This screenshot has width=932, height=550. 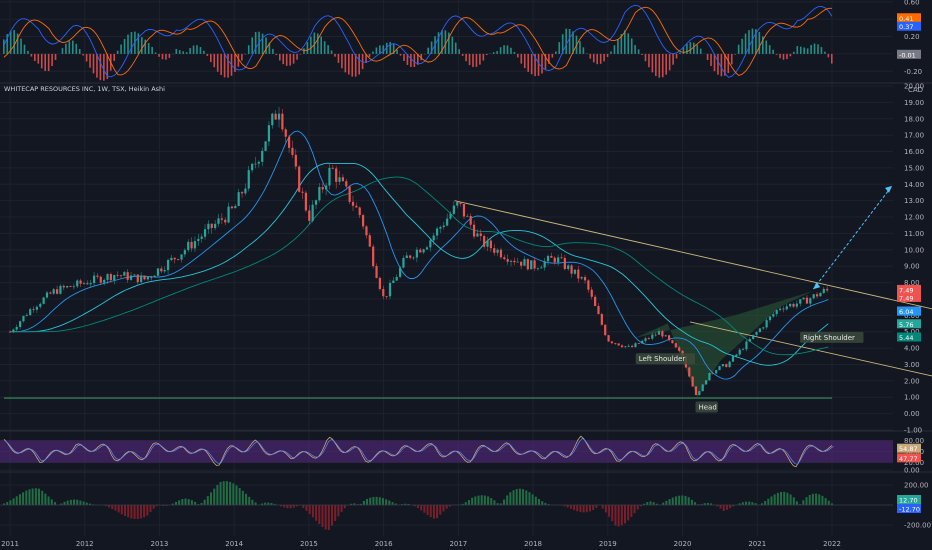 What do you see at coordinates (909, 499) in the screenshot?
I see `momentum-value-tag-bg` at bounding box center [909, 499].